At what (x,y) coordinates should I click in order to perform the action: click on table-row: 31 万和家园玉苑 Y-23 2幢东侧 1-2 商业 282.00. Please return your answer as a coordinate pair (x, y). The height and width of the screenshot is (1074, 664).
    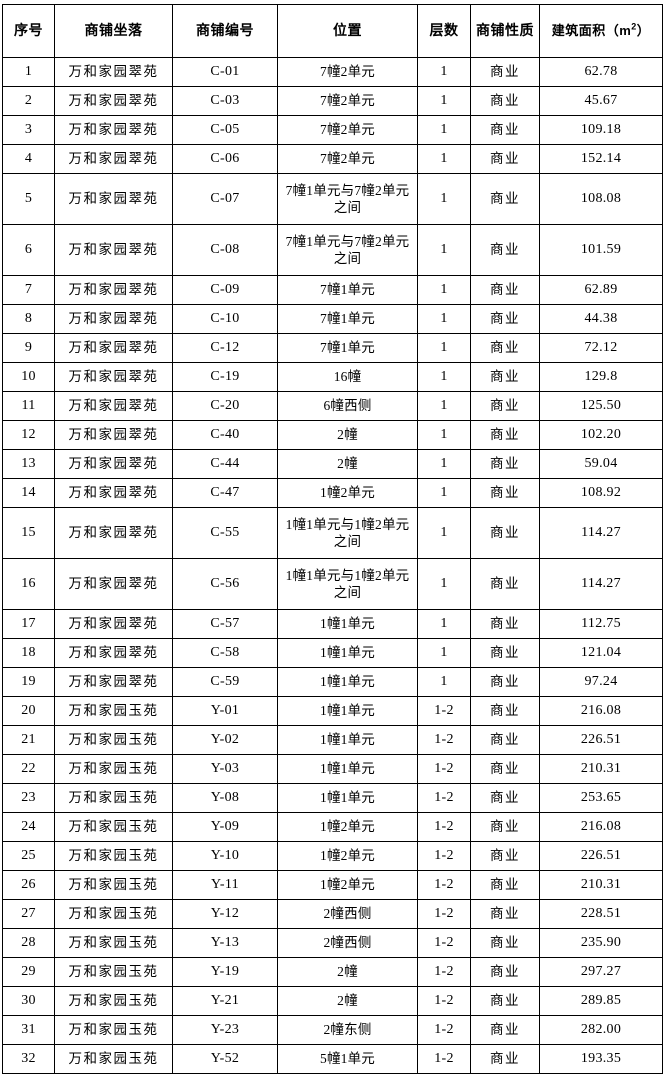
    Looking at the image, I should click on (332, 1030).